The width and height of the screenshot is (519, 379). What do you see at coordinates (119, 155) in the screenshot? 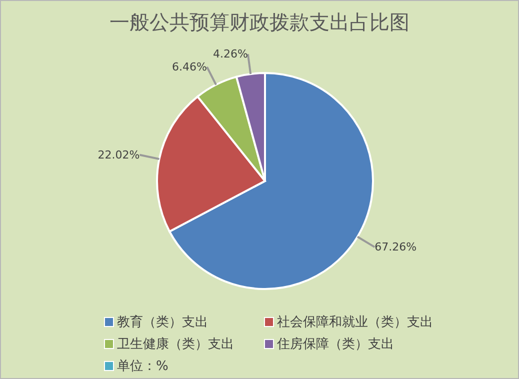
I see `data-label: 22.02%` at bounding box center [119, 155].